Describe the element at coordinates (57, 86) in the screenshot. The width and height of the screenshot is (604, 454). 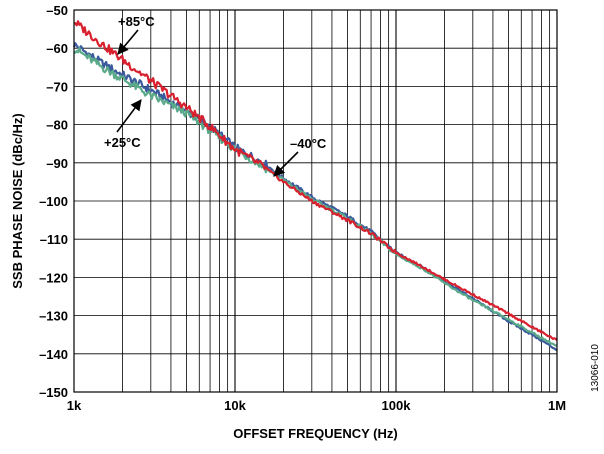
I see `y-tick-label: –70` at that location.